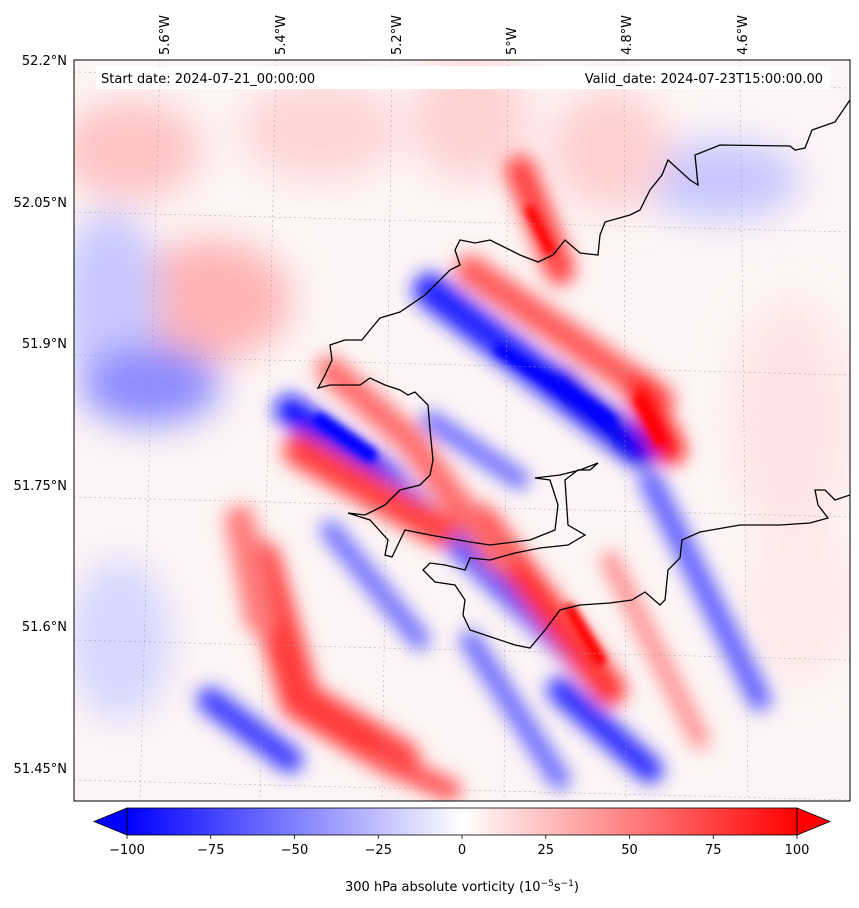 Image resolution: width=859 pixels, height=908 pixels. I want to click on colorbar-min-extend, so click(110, 821).